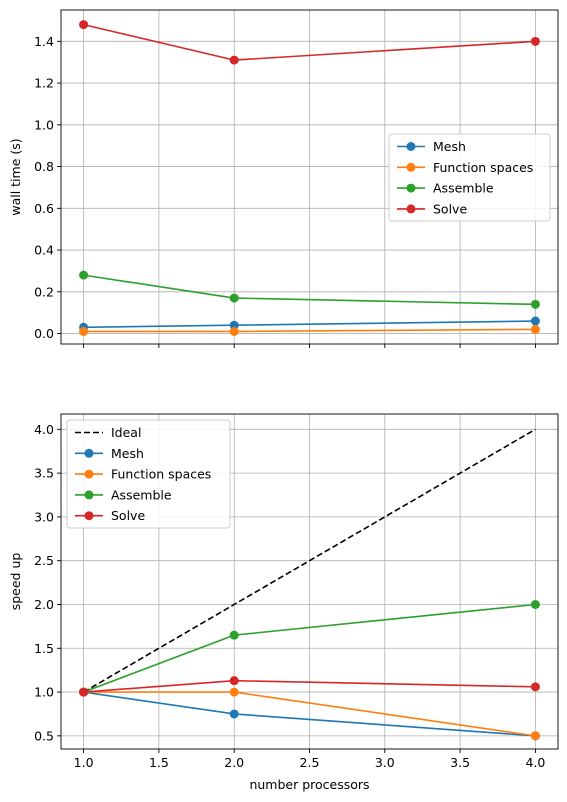  I want to click on x-axis-label: number processors, so click(309, 784).